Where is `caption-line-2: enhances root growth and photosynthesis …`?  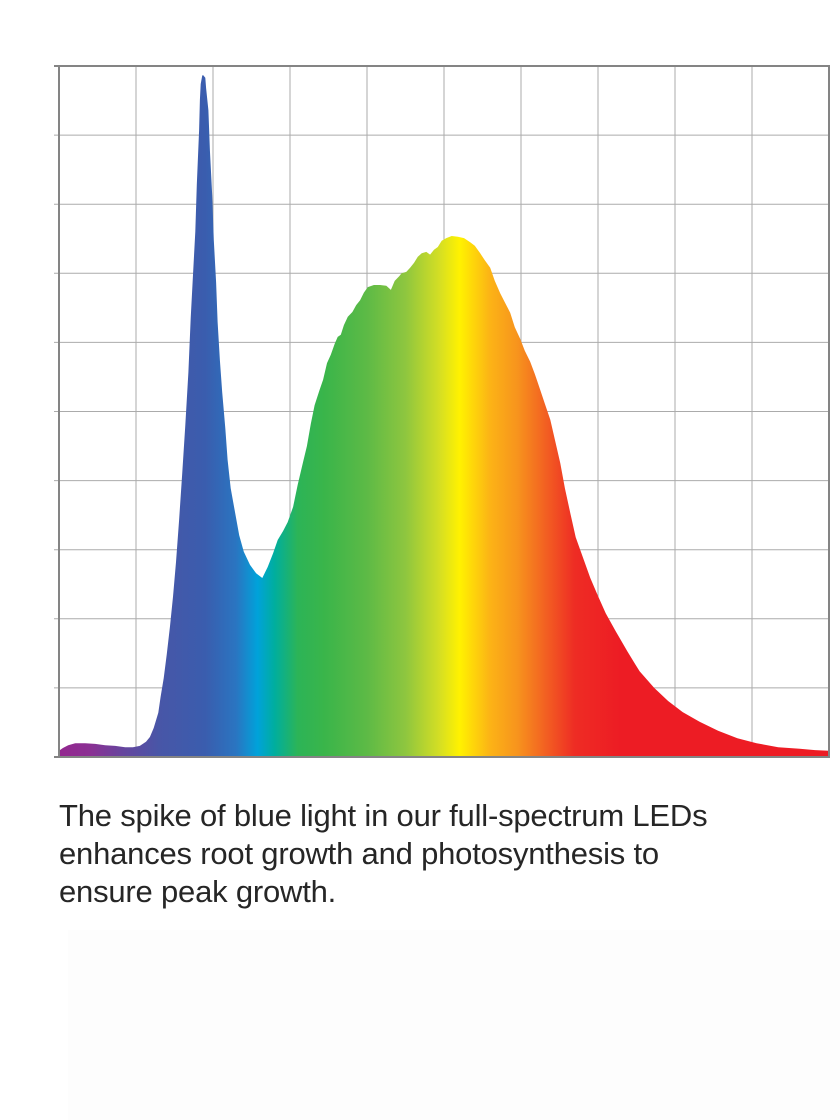
caption-line-2: enhances root growth and photosynthesis … is located at coordinates (359, 853).